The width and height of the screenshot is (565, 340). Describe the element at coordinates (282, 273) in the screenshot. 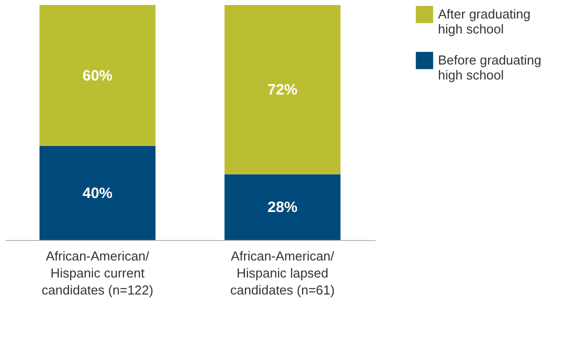

I see `x-tick-label: African-American/ Hispanic lapsed candidates (n=61)` at that location.